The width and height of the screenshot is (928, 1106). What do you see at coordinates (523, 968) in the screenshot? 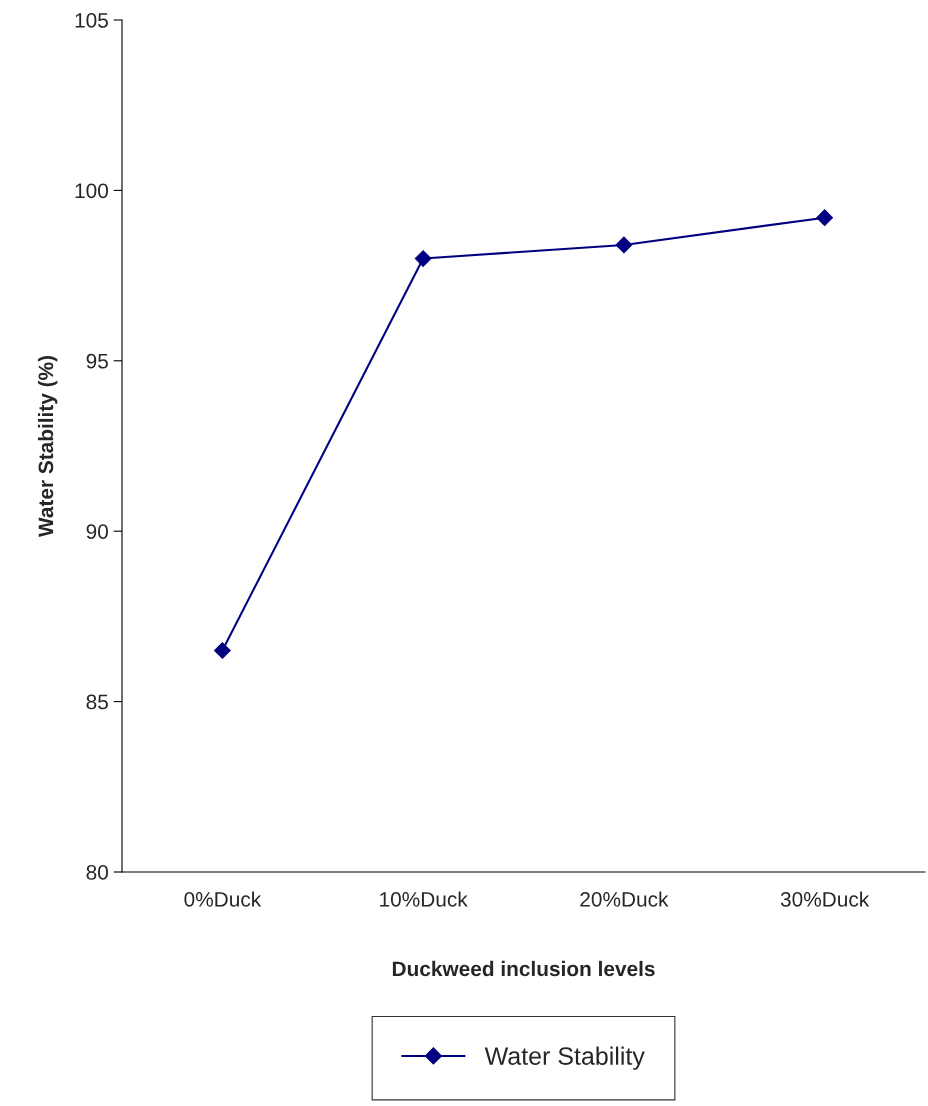
I see `x-axis-title: Duckweed inclusion levels` at bounding box center [523, 968].